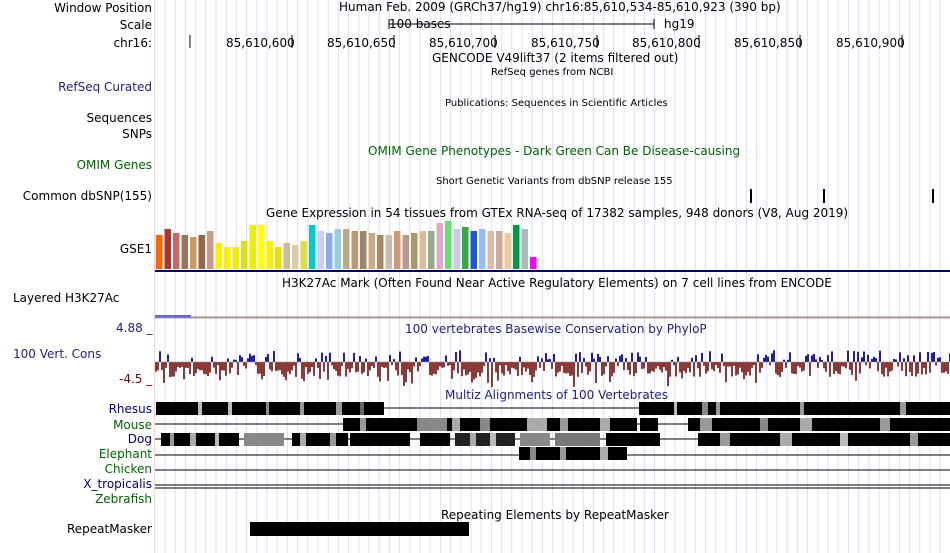  What do you see at coordinates (87, 196) in the screenshot?
I see `dbsnp-label: Common dbSNP(155)` at bounding box center [87, 196].